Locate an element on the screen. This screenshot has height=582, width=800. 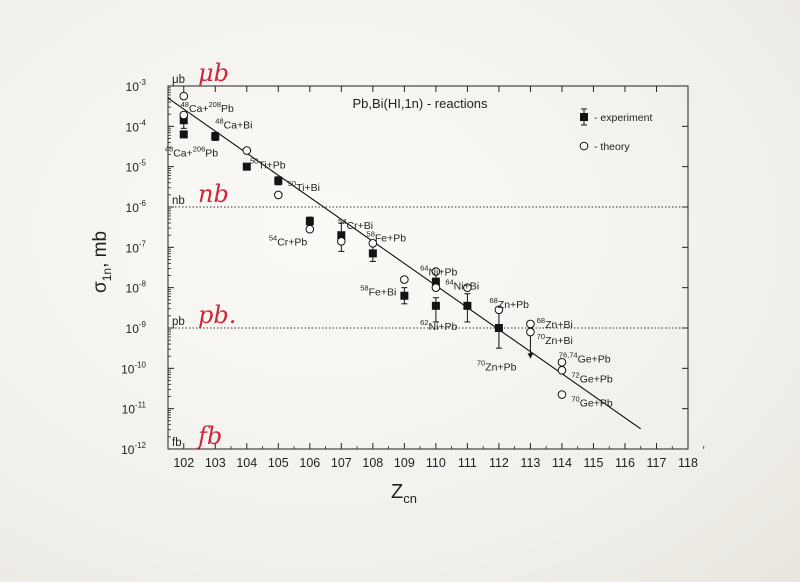
reaction-label: 58Fe+Pb is located at coordinates (387, 236).